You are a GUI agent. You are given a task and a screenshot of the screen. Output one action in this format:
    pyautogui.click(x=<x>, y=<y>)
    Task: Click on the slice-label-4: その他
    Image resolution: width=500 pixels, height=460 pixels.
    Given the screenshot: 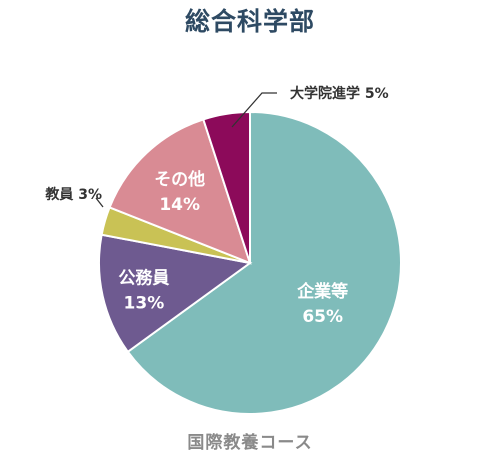 What is the action you would take?
    pyautogui.click(x=179, y=179)
    